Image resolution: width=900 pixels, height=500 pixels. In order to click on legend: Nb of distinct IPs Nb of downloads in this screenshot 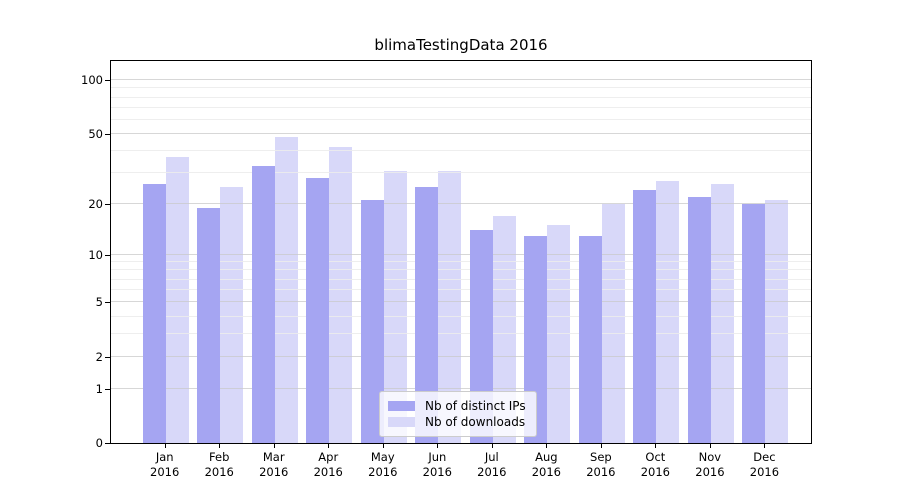, I will do `click(458, 414)`.